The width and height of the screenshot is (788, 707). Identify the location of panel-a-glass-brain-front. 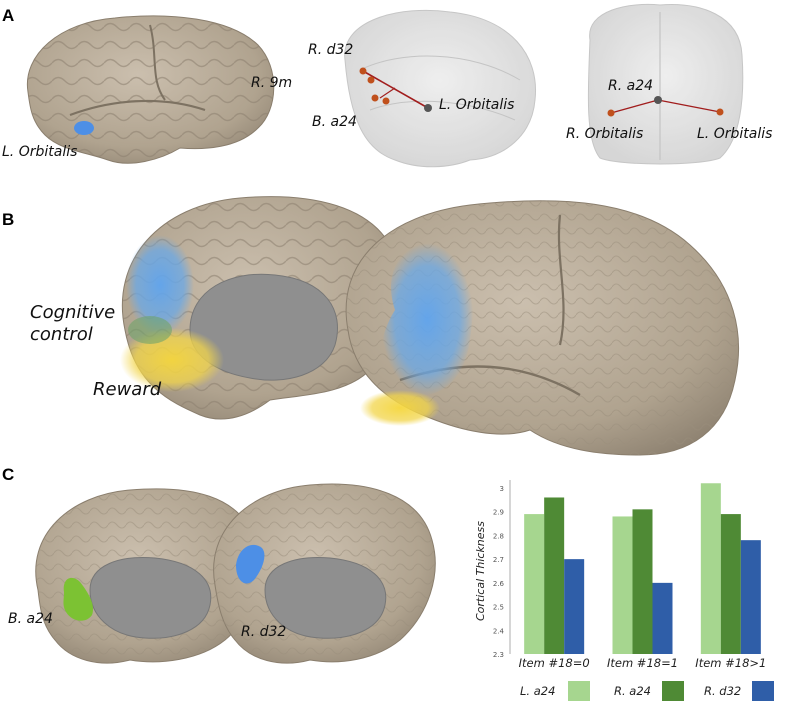
(665, 84).